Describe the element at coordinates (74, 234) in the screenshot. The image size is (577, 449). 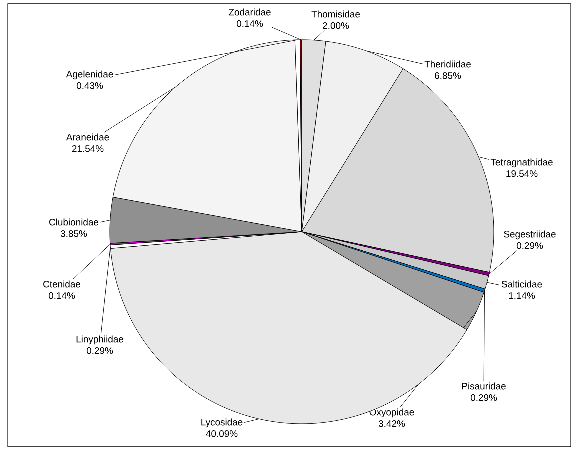
I see `data-label: 3.85%` at that location.